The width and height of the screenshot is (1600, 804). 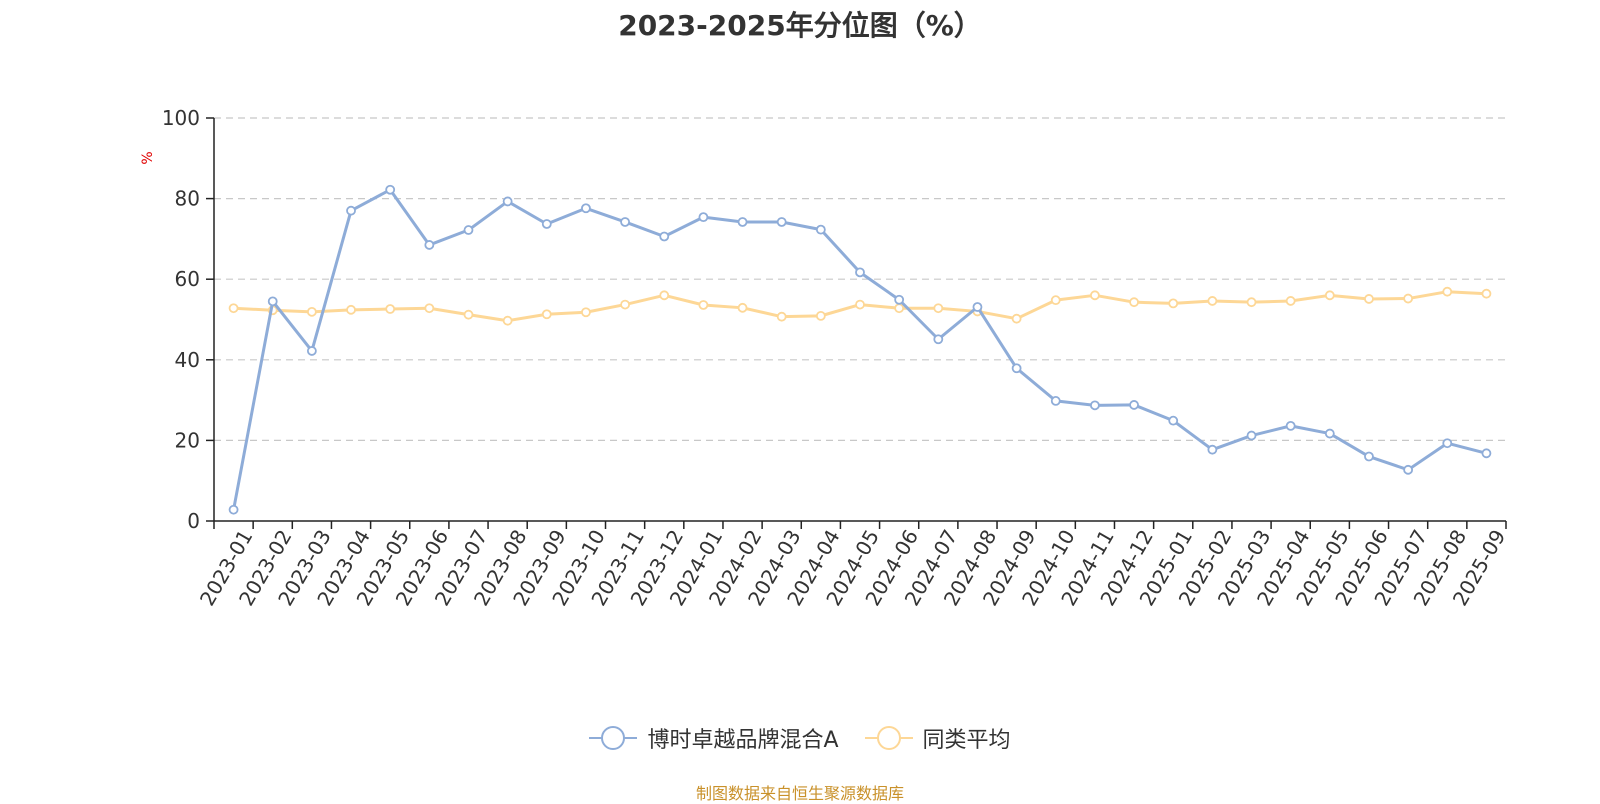 I want to click on legend-item-series-2: 同类平均, so click(x=937, y=738).